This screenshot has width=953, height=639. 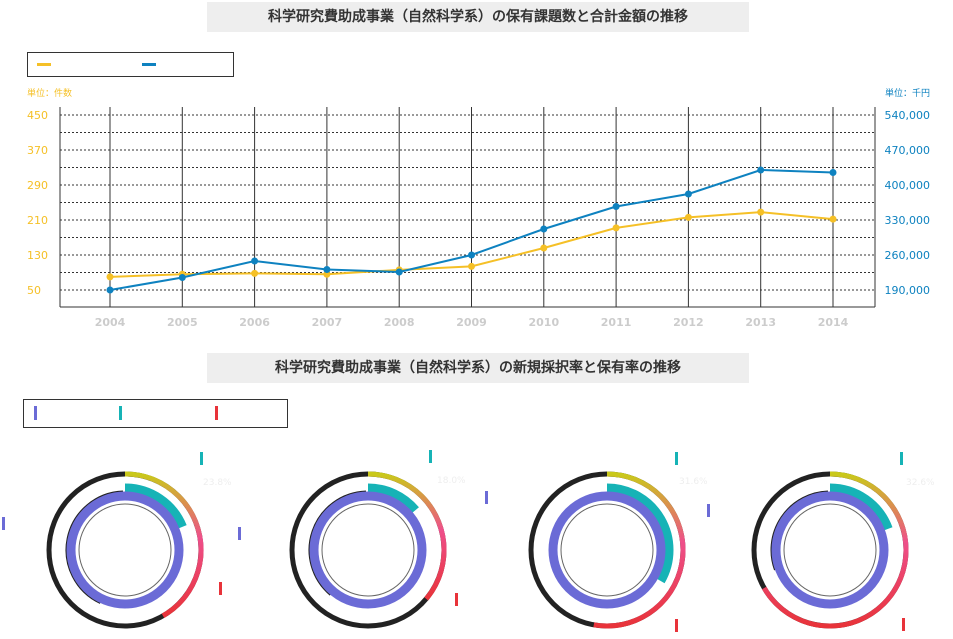 I want to click on x-tick-label: 2010, so click(x=543, y=322).